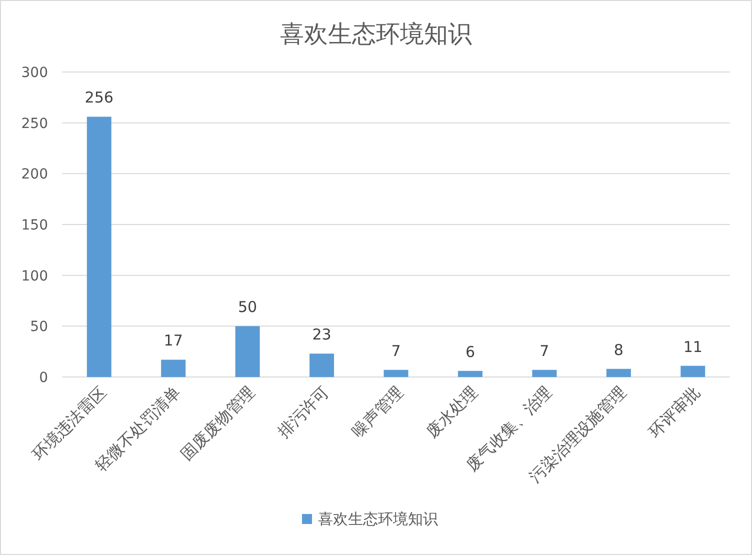 This screenshot has height=555, width=752. What do you see at coordinates (470, 351) in the screenshot?
I see `data-label: 6` at bounding box center [470, 351].